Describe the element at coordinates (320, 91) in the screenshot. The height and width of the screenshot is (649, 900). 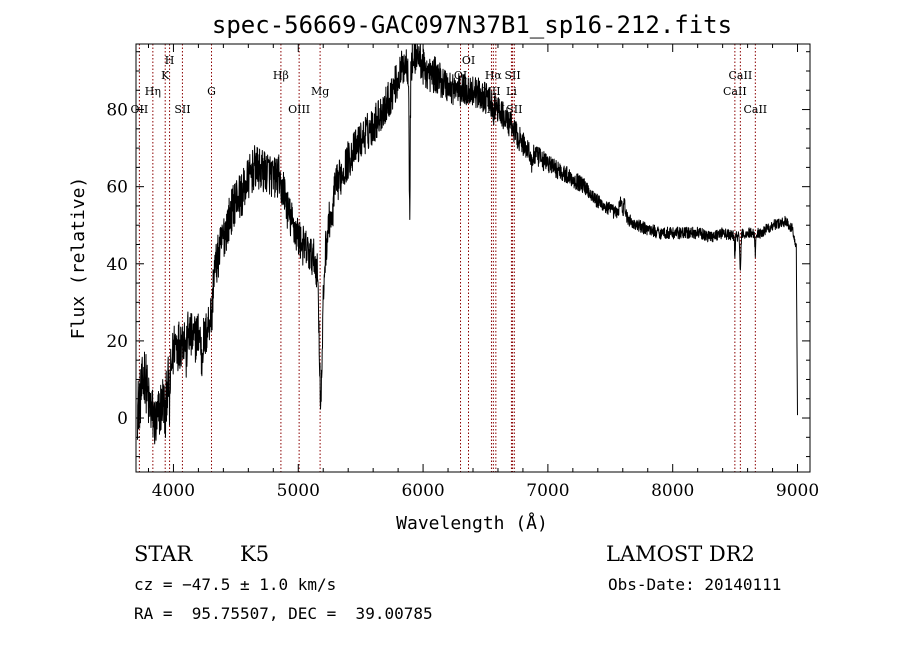
I see `line-label: Mg` at that location.